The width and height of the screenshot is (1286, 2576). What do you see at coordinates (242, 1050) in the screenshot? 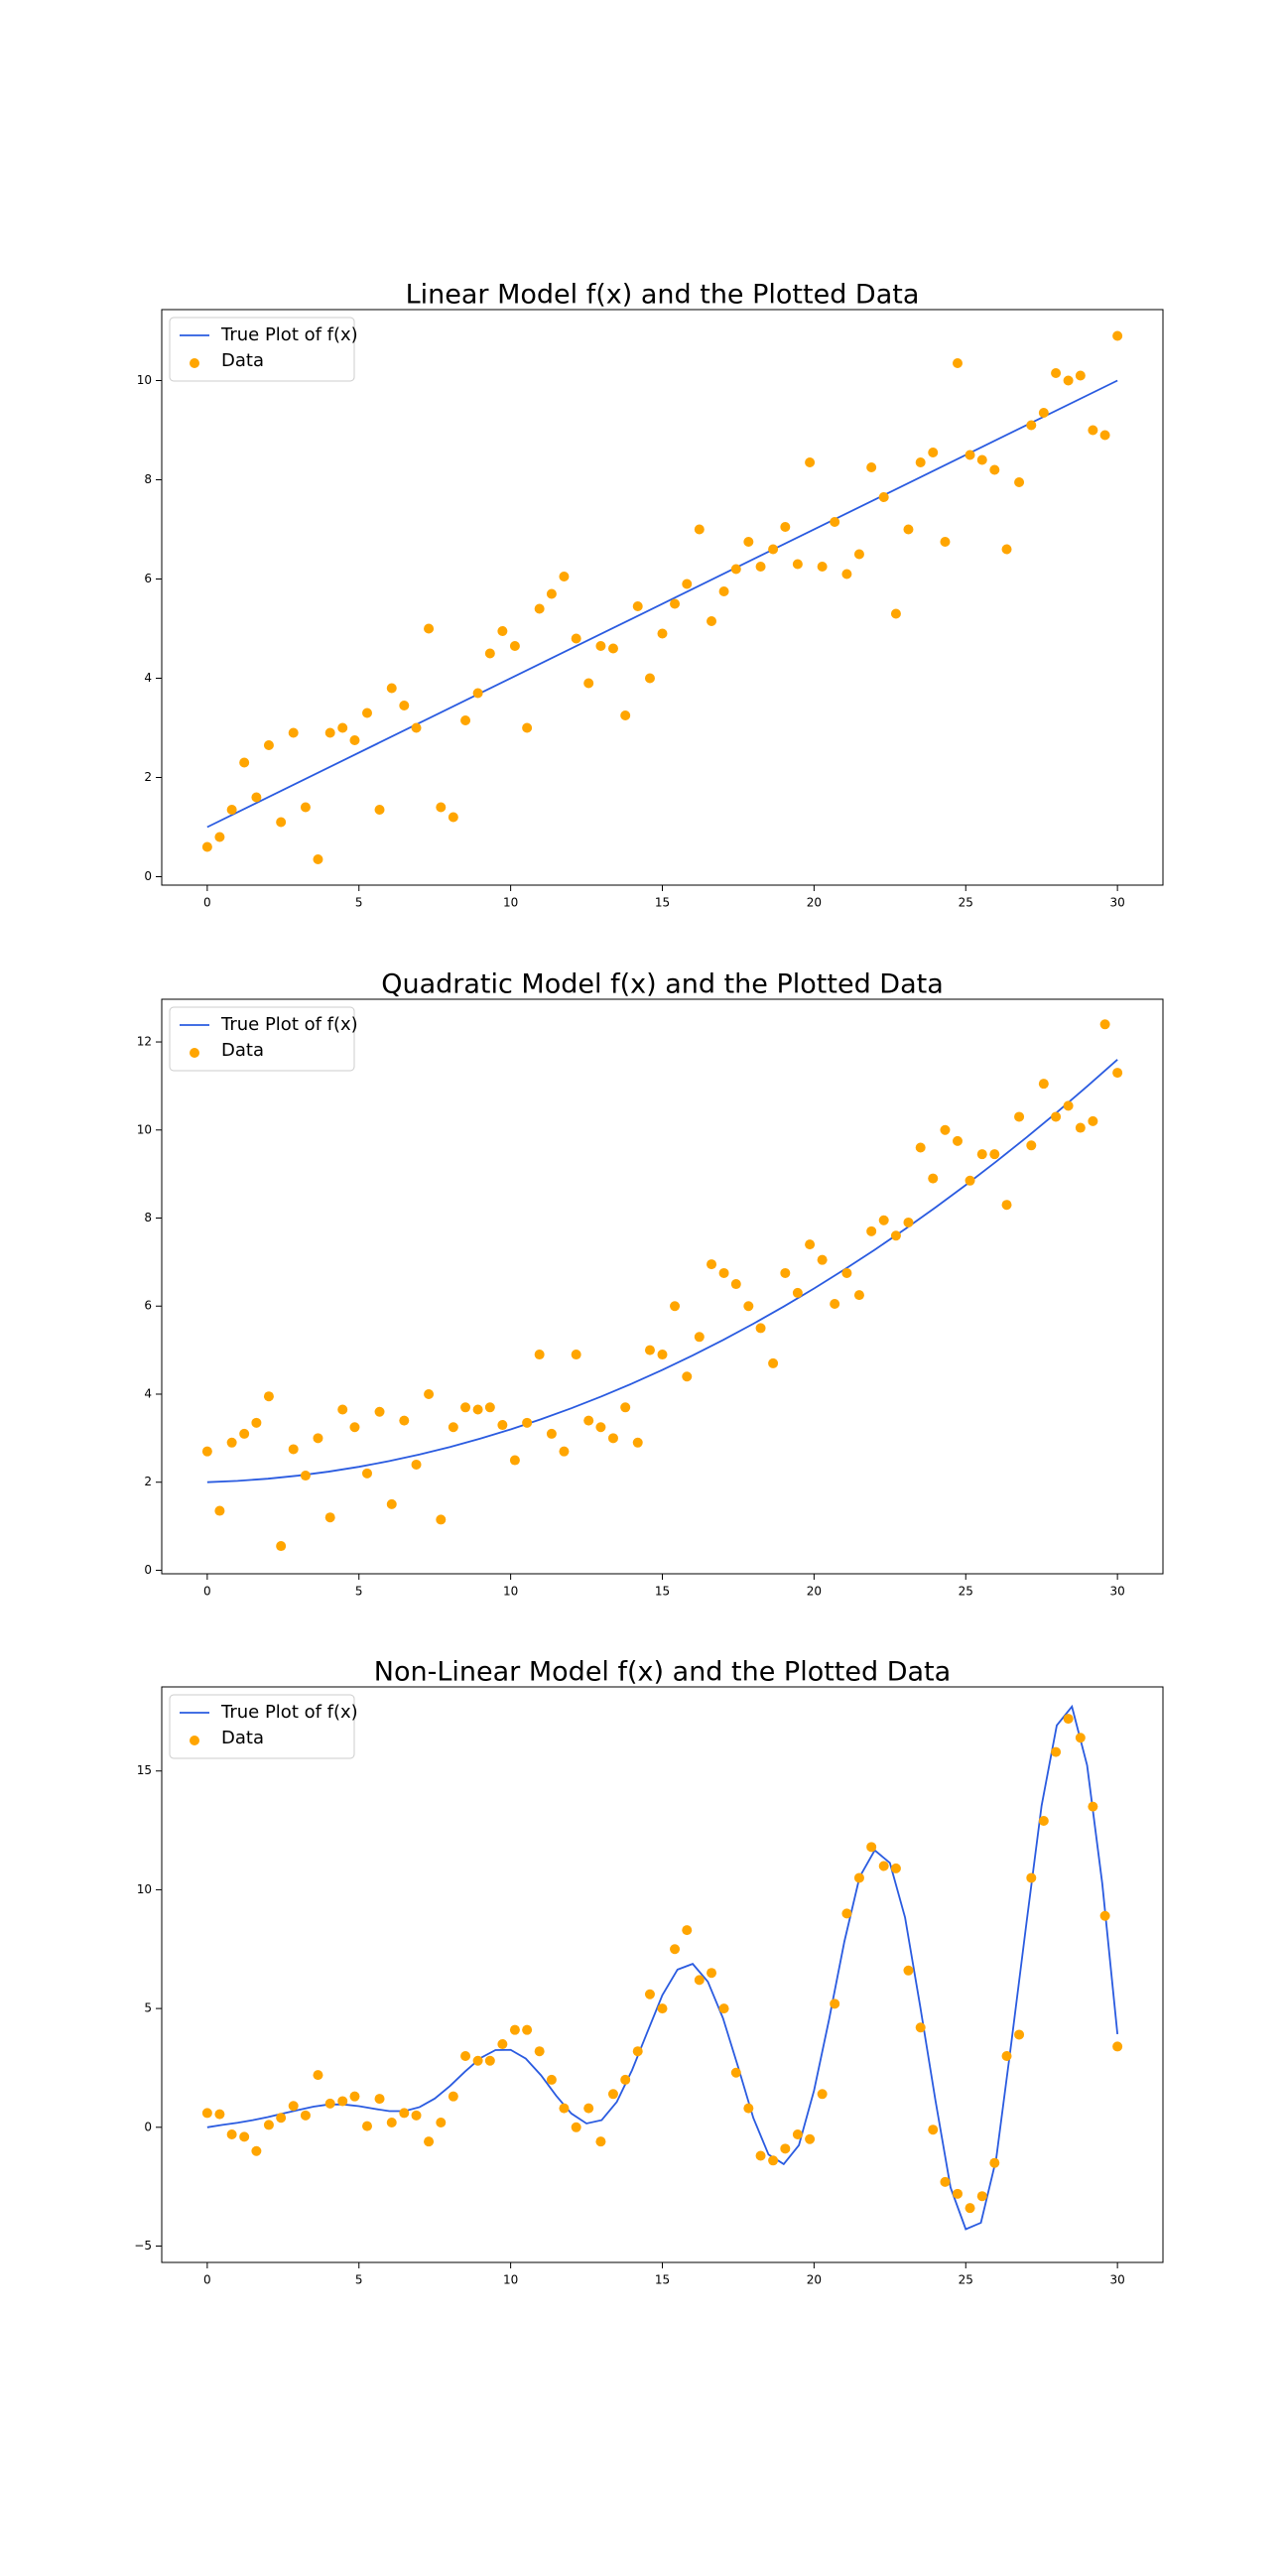
I see `legend-label: Data` at bounding box center [242, 1050].